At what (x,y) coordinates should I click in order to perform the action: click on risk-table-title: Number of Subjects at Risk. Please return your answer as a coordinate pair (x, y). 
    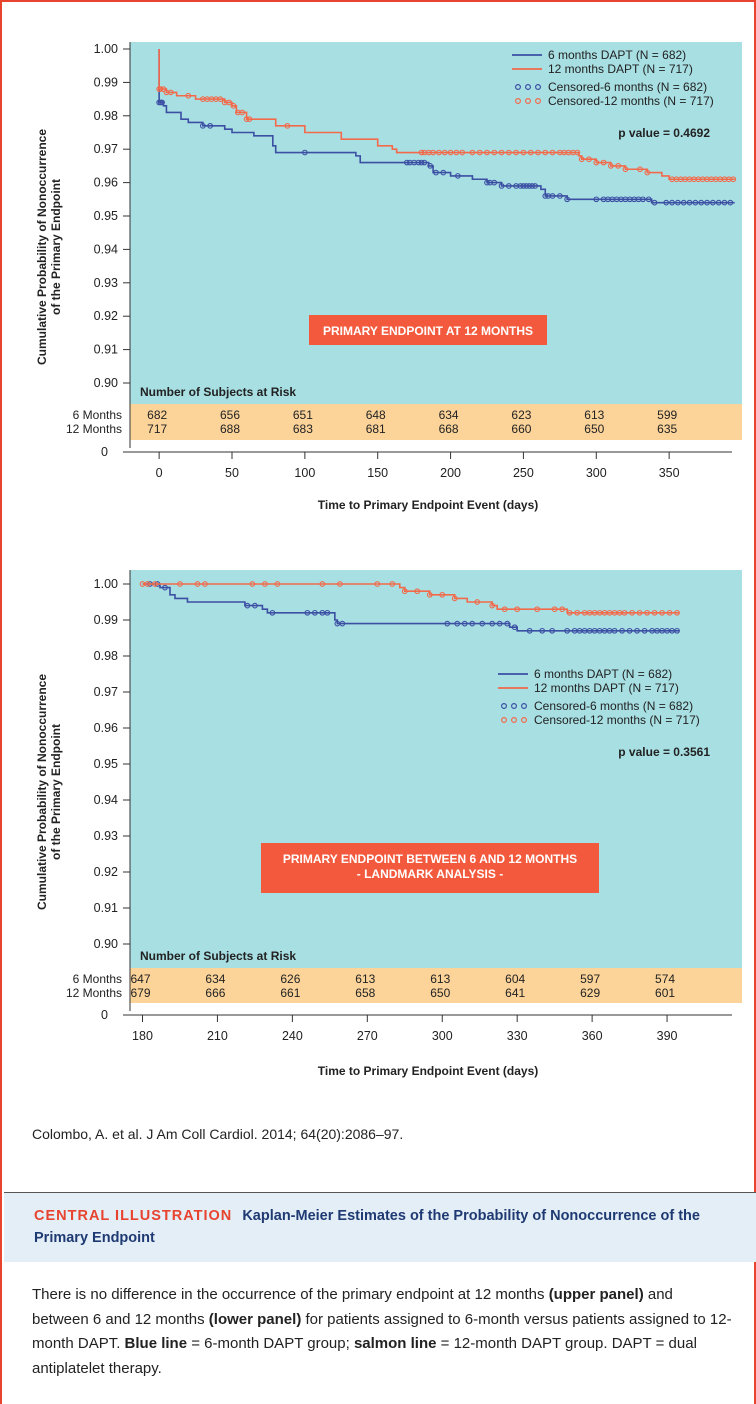
    Looking at the image, I should click on (218, 956).